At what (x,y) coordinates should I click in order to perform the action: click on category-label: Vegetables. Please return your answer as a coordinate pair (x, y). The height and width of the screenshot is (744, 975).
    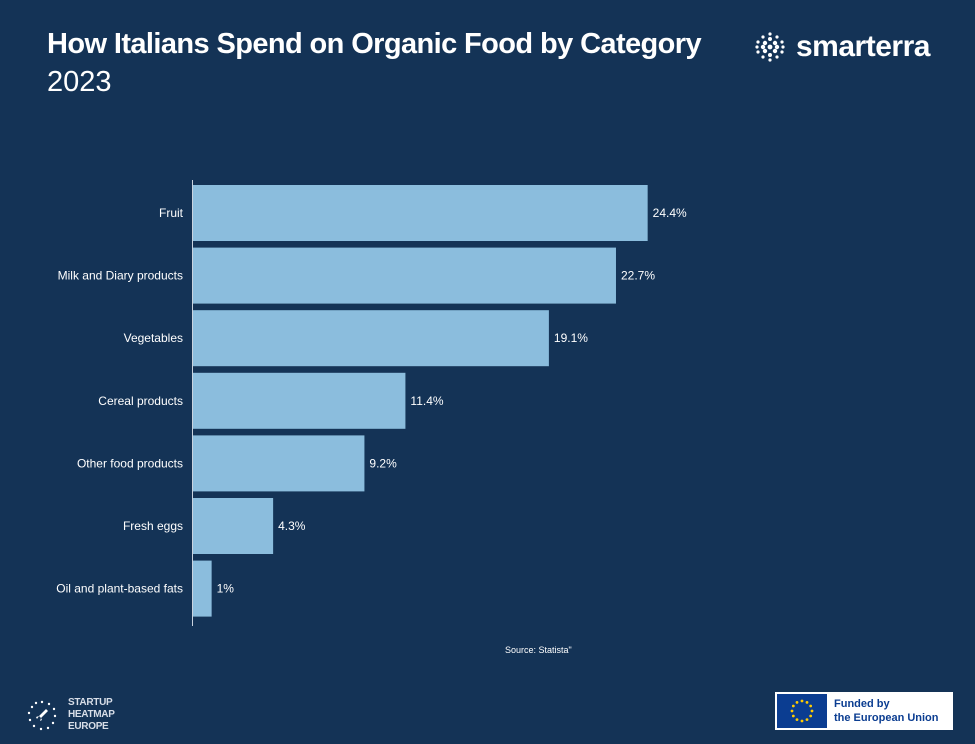
    Looking at the image, I should click on (153, 338).